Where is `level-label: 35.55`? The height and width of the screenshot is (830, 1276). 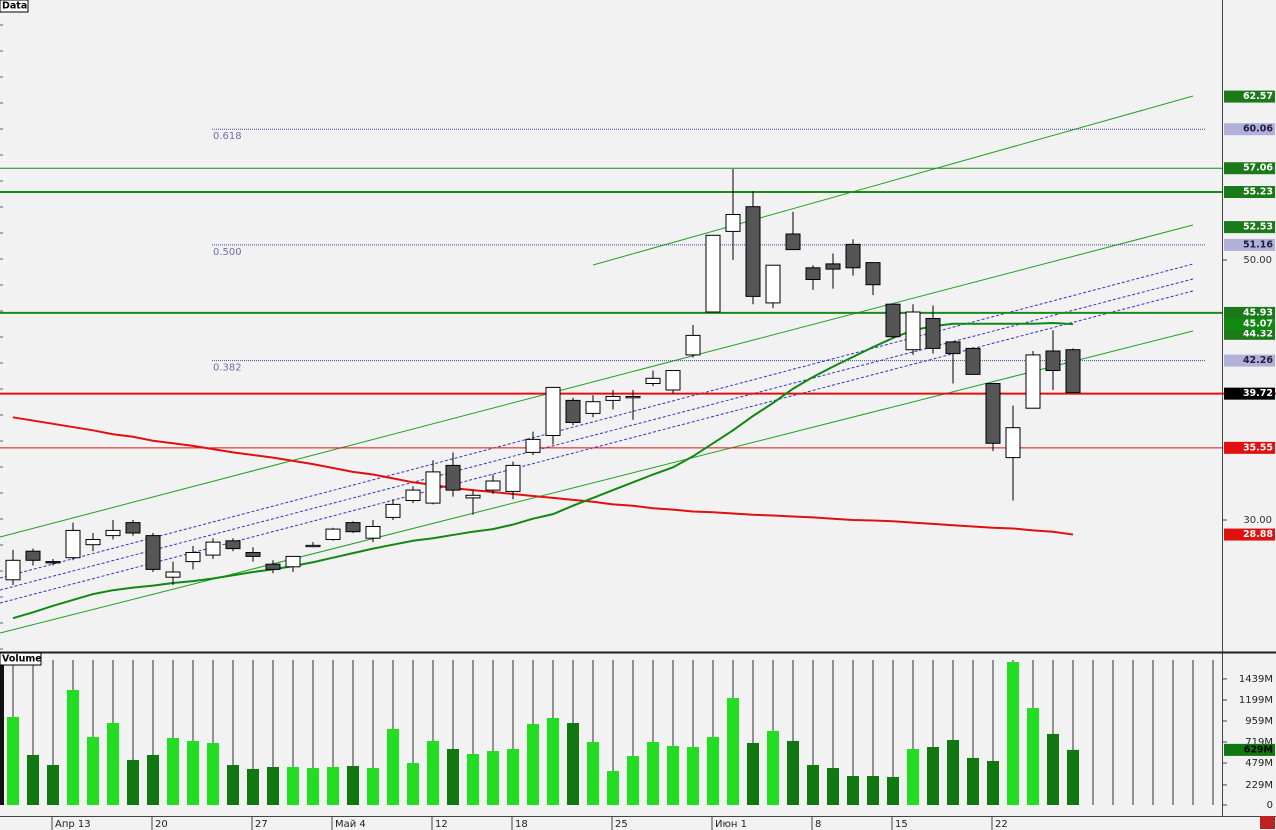 level-label: 35.55 is located at coordinates (1258, 447).